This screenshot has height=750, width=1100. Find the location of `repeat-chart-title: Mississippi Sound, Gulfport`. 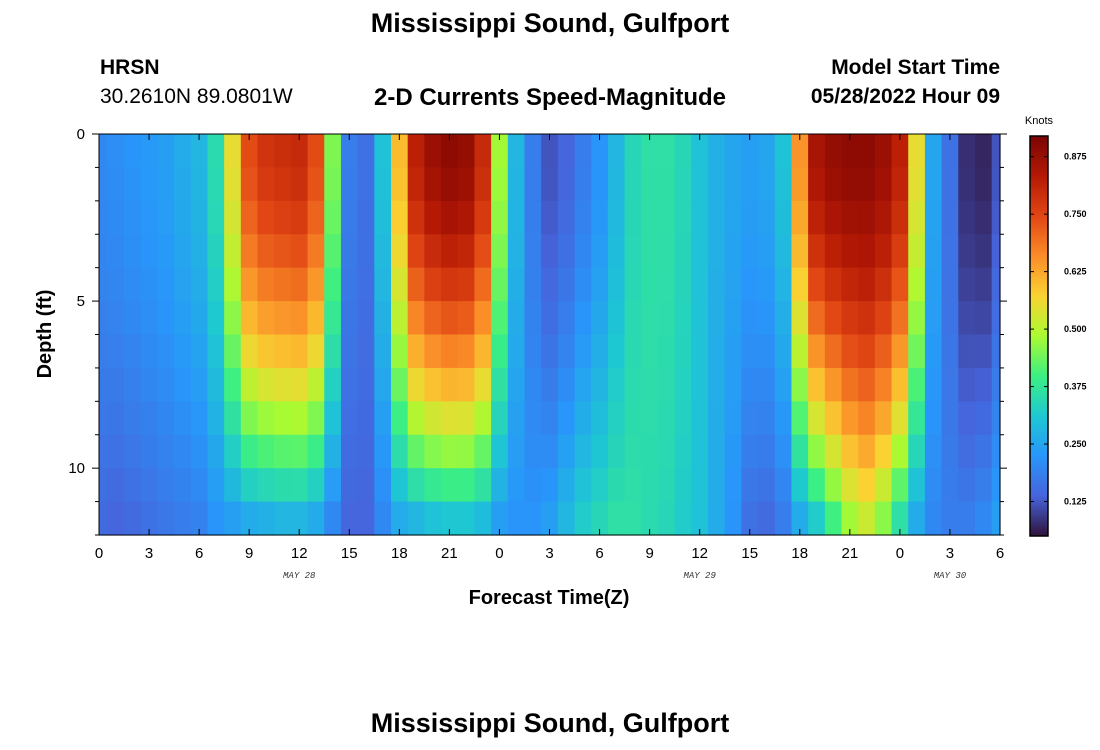

repeat-chart-title: Mississippi Sound, Gulfport is located at coordinates (550, 723).